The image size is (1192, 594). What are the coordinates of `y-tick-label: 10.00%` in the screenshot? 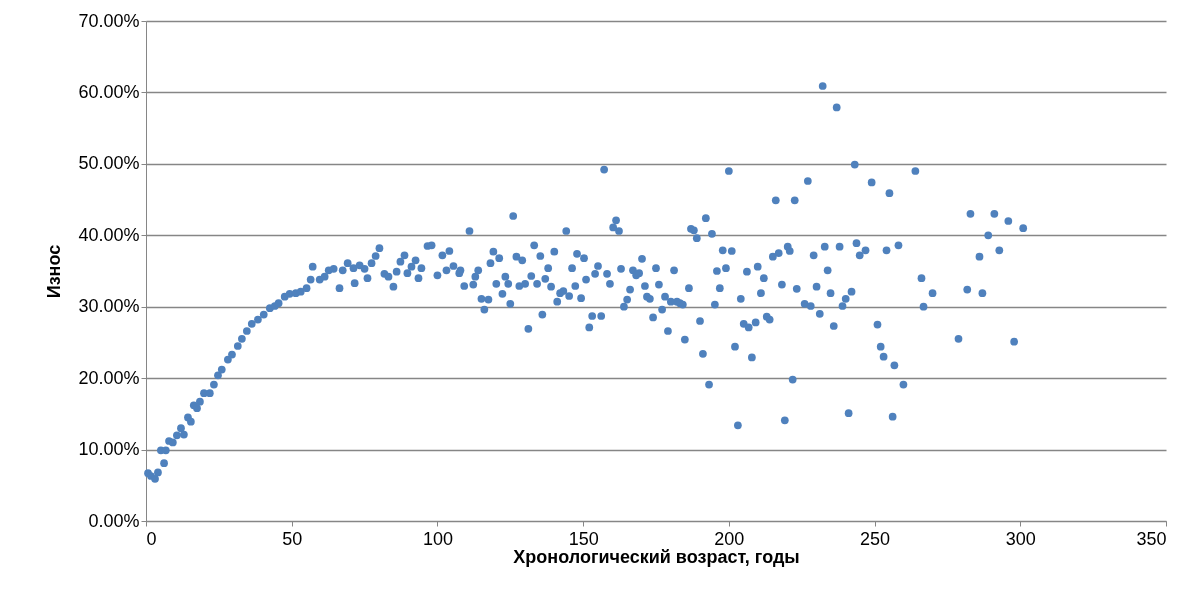 It's located at (109, 449).